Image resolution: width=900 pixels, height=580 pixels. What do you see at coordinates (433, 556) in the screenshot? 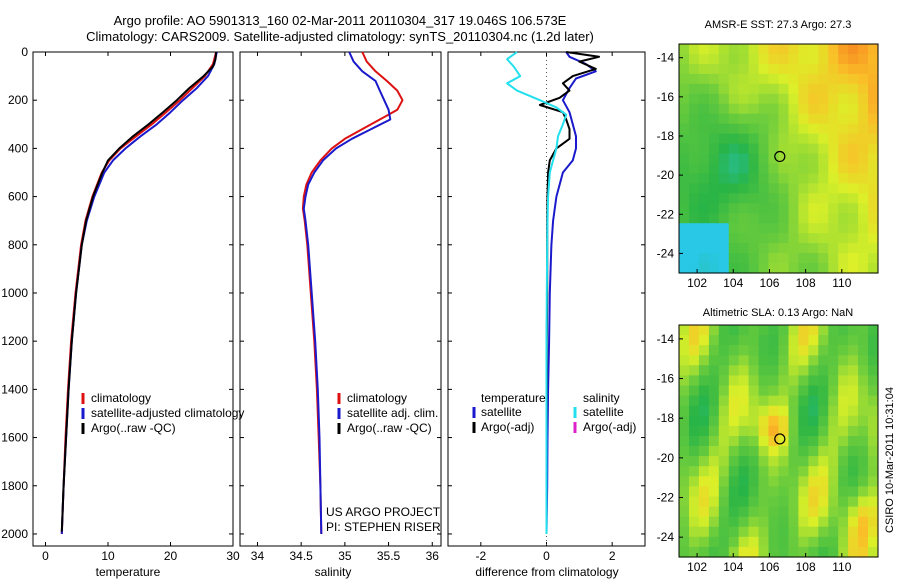
I see `sal-xtick-label: 36` at bounding box center [433, 556].